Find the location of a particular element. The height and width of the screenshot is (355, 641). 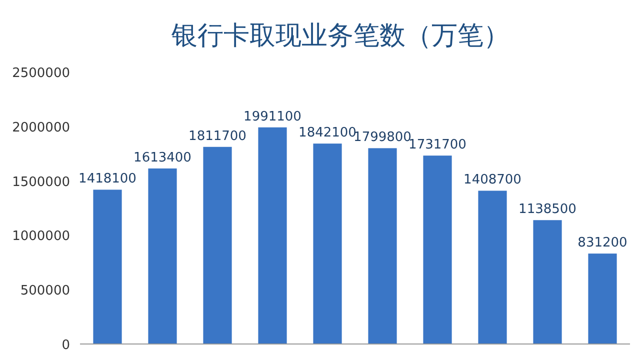

y-tick-label: 1000000 is located at coordinates (41, 236).